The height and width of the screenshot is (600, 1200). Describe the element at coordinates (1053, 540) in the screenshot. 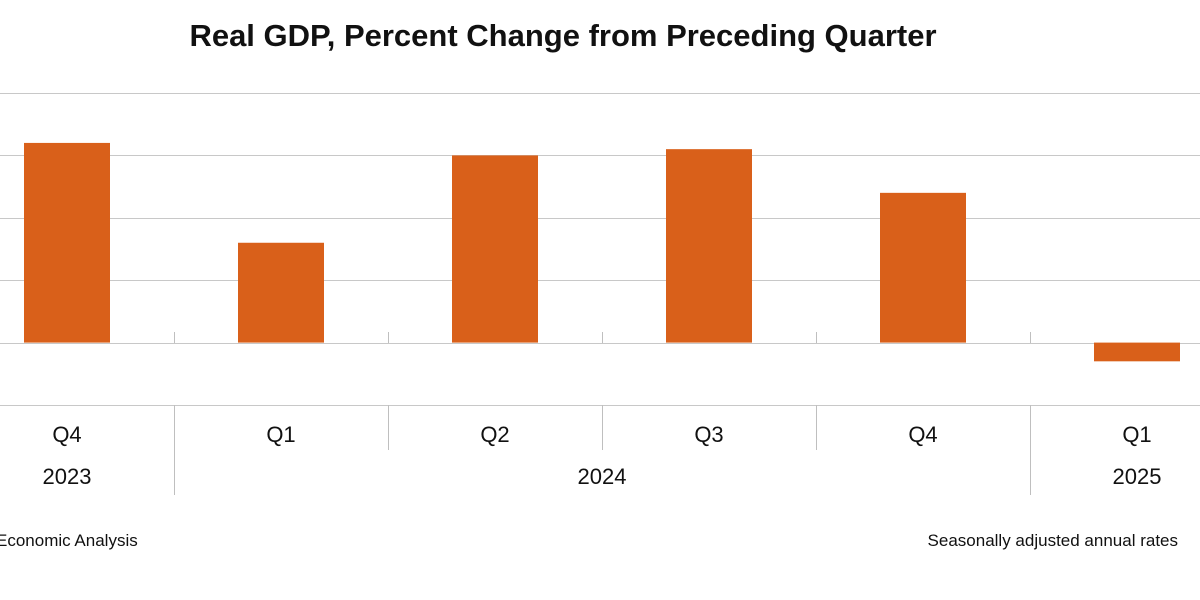

I see `seasonal-adjustment-note: Seasonally adjusted annual rates` at that location.